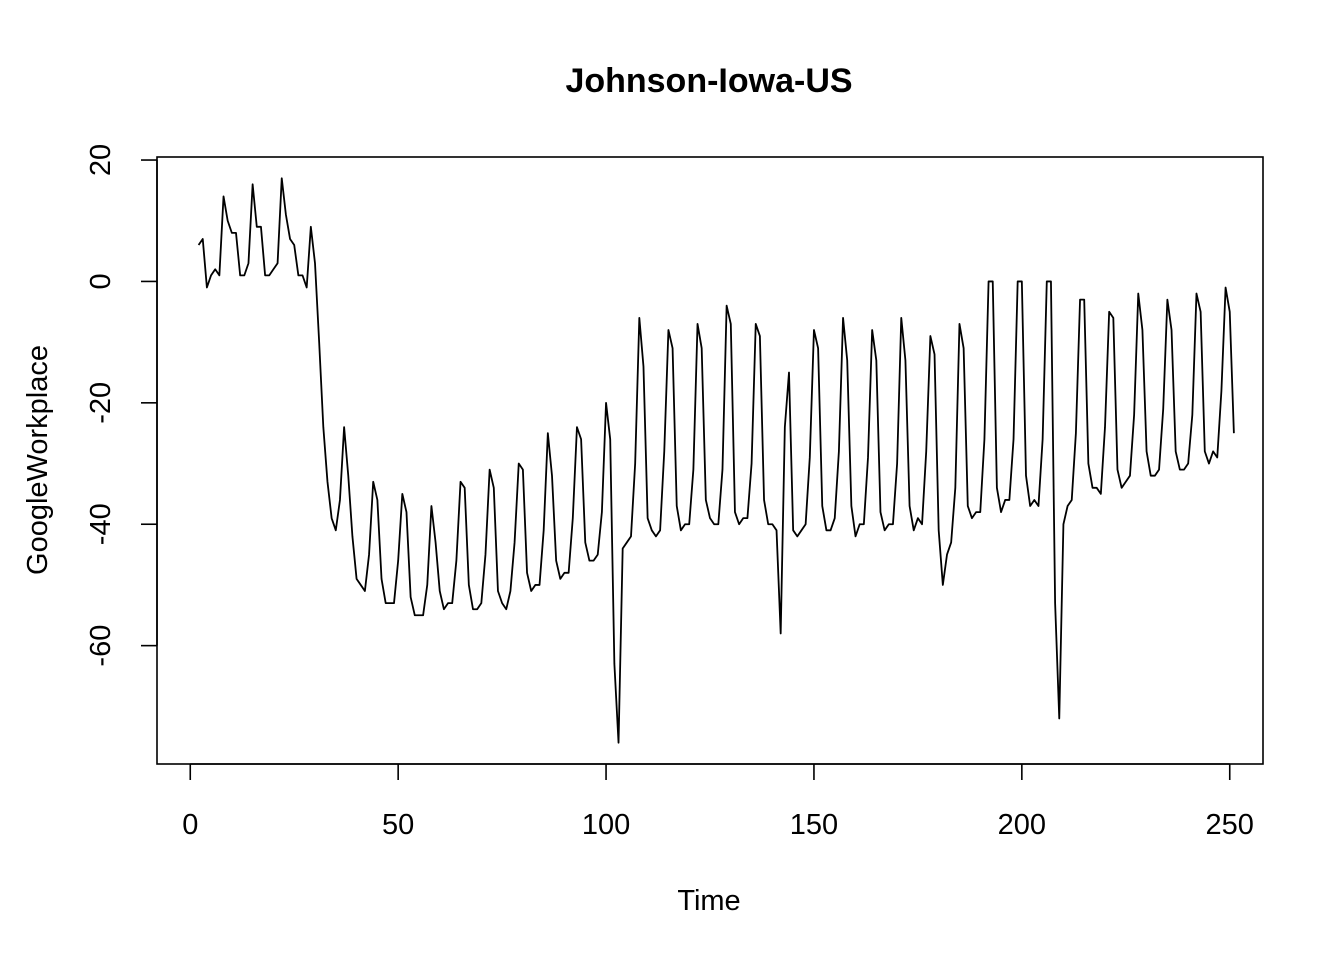 The height and width of the screenshot is (960, 1344). I want to click on x-tick-label: 200, so click(1022, 825).